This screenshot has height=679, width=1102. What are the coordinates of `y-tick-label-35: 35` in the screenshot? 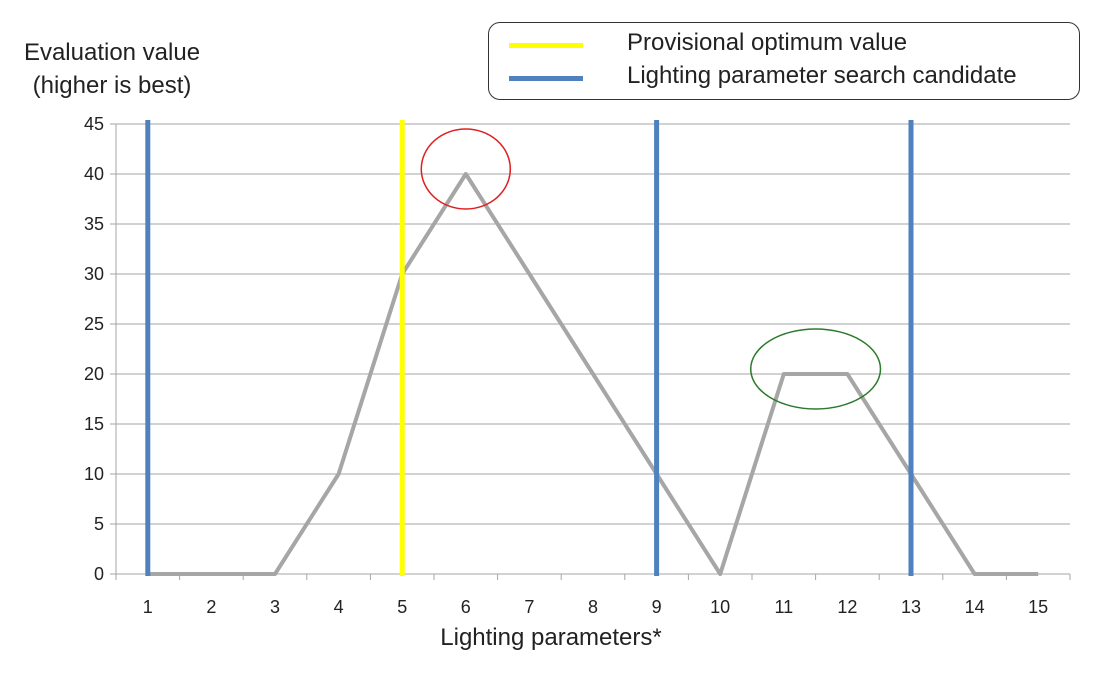 It's located at (94, 224).